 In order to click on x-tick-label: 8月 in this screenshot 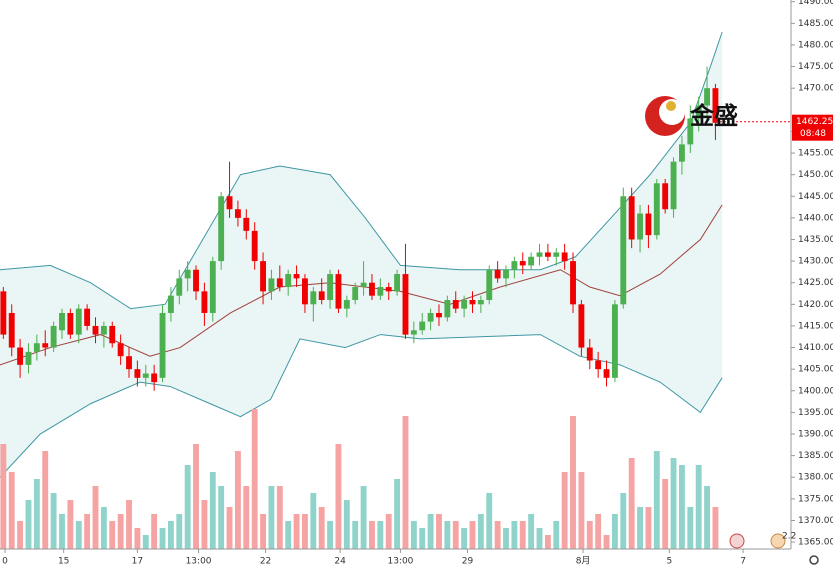, I will do `click(583, 561)`.